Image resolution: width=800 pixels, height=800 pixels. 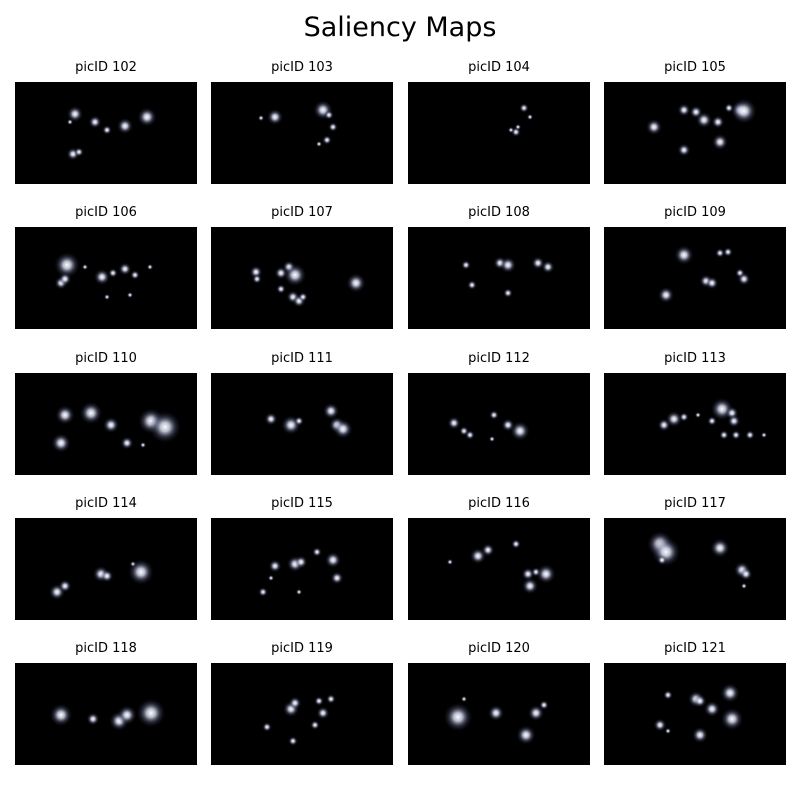 I want to click on saliency-panel: picID 112, so click(x=499, y=413).